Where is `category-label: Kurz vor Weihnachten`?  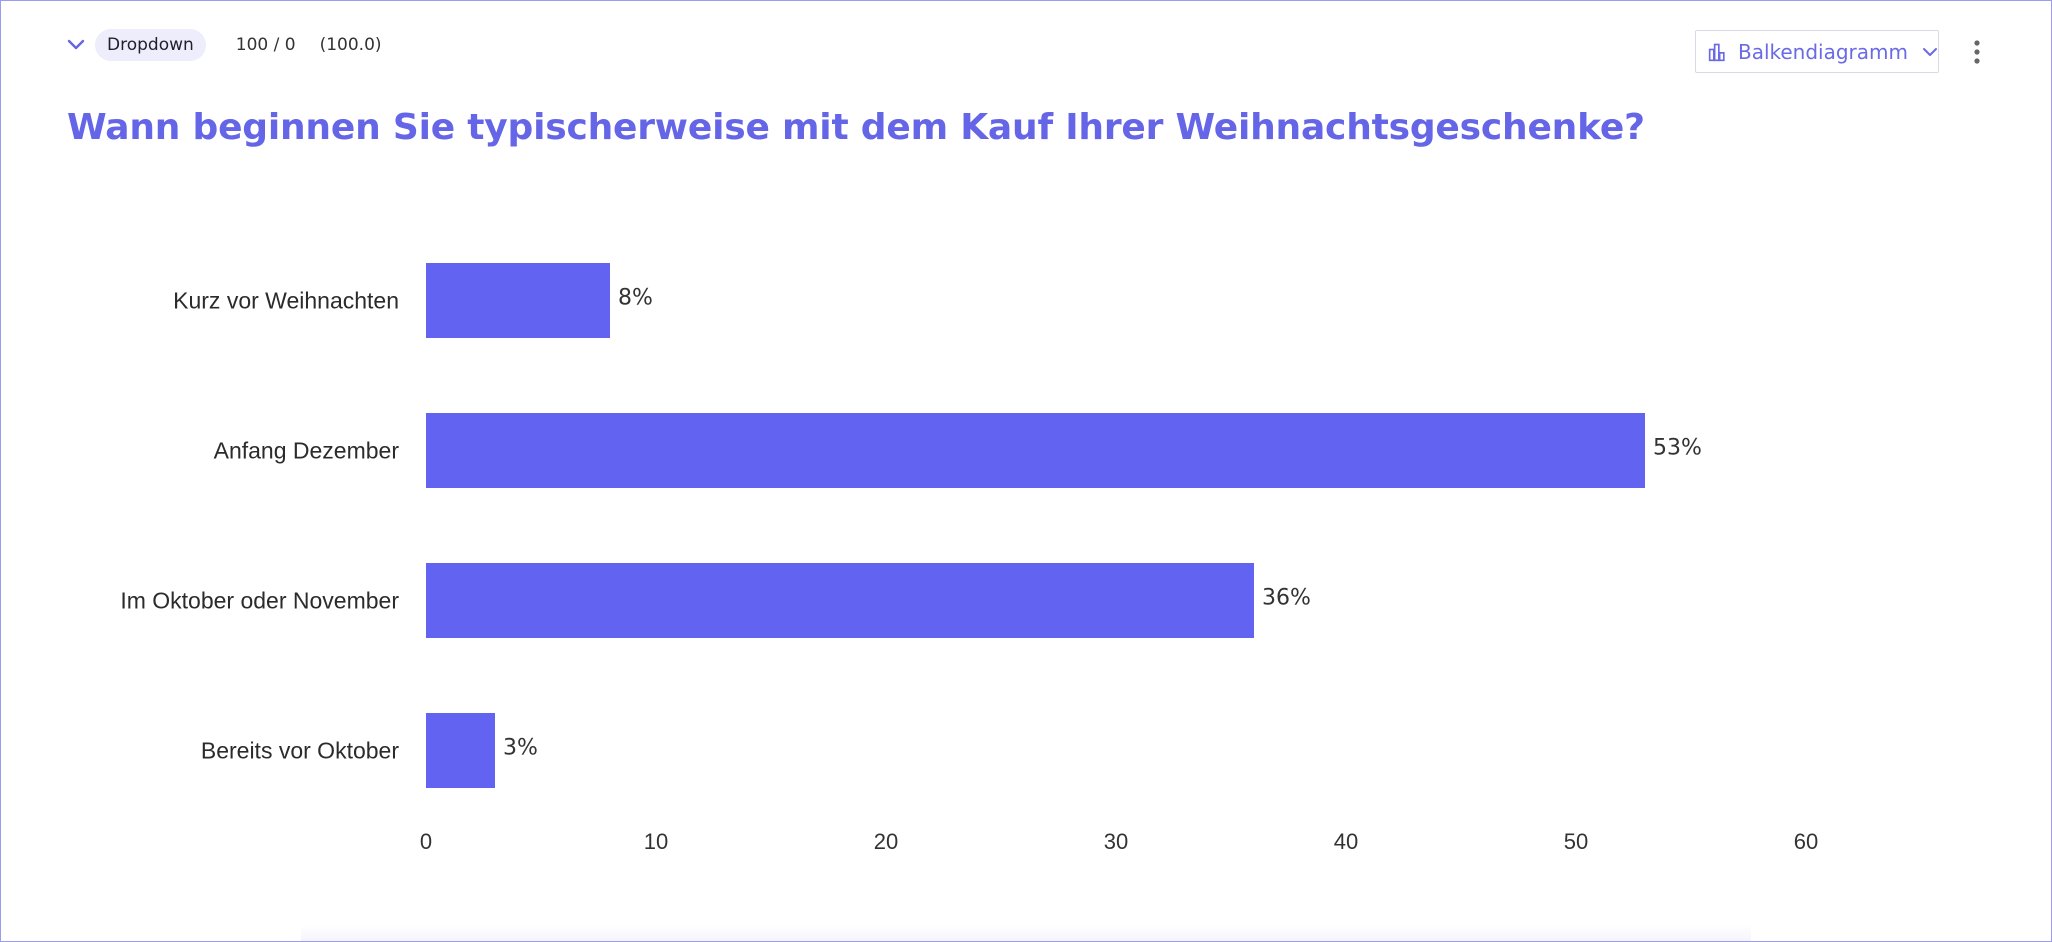 category-label: Kurz vor Weihnachten is located at coordinates (286, 301).